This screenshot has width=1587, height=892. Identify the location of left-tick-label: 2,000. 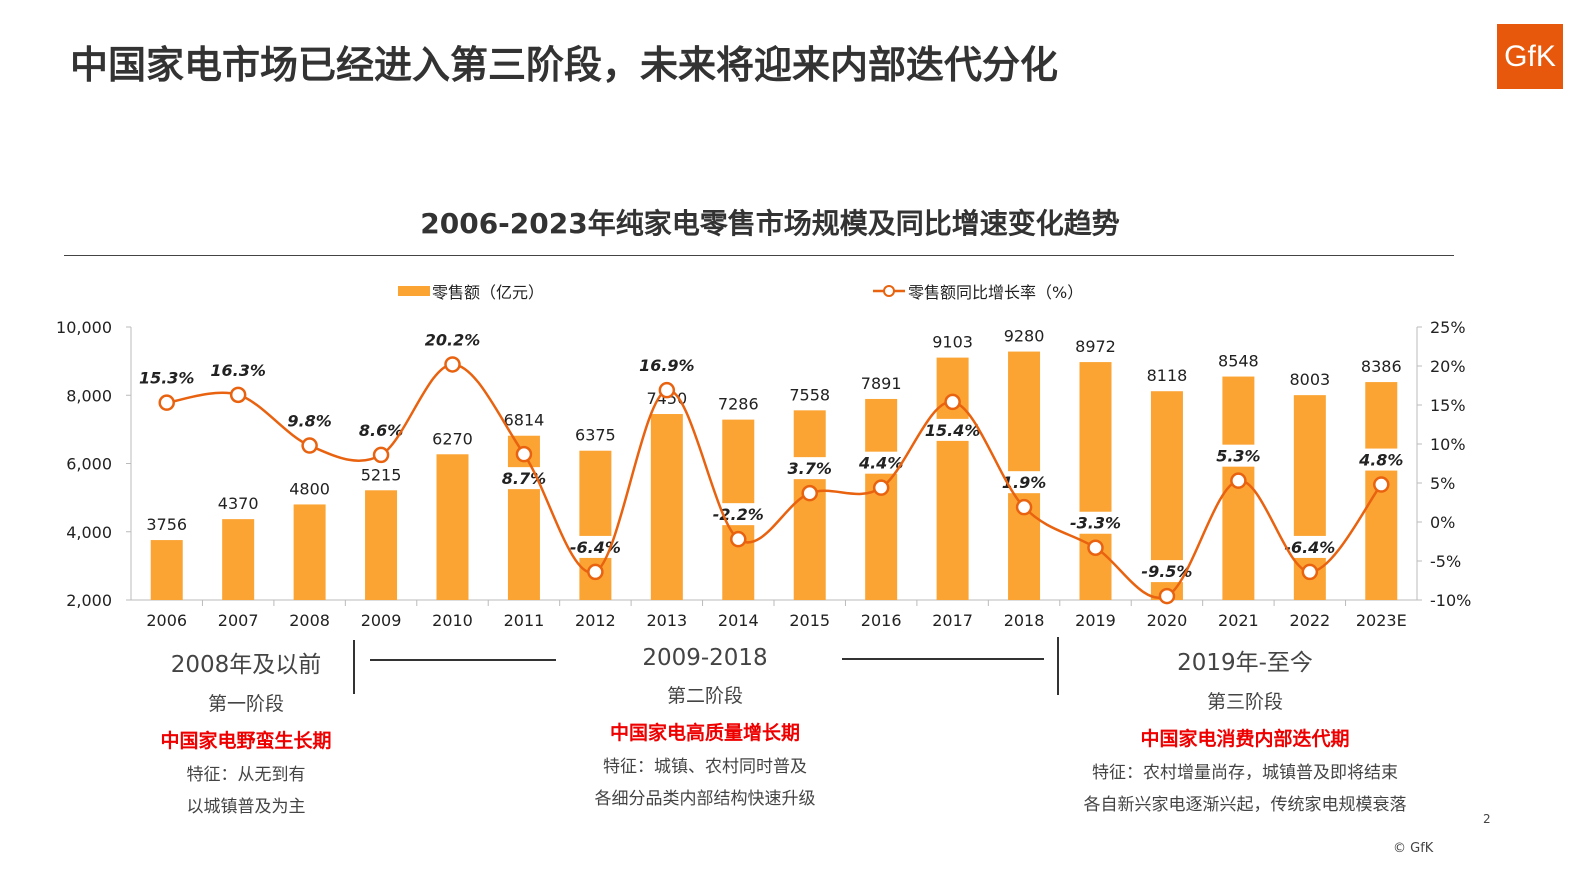
(89, 600).